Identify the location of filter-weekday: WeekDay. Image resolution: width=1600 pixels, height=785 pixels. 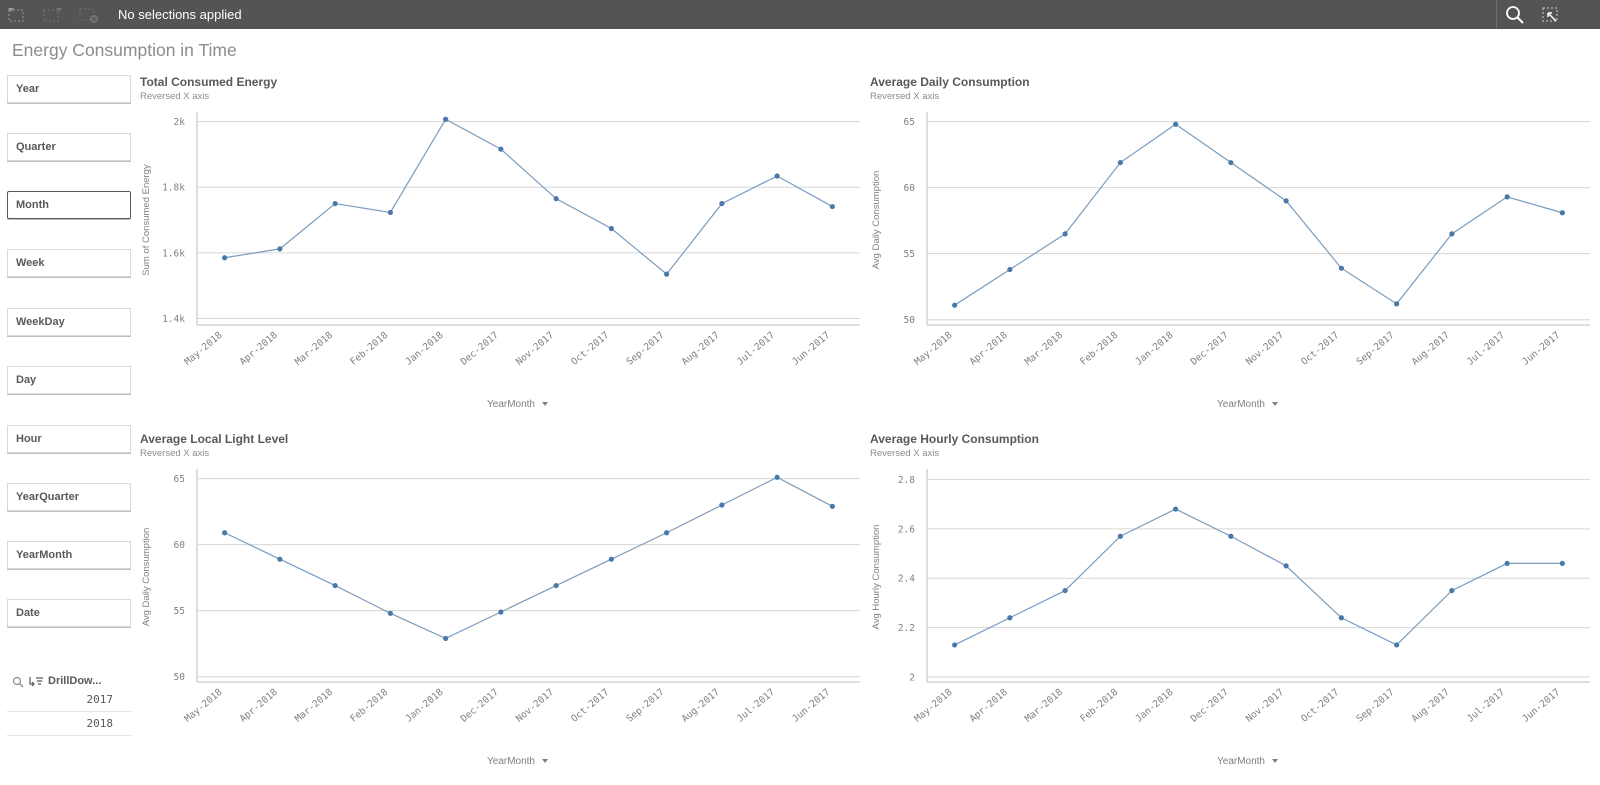
(69, 322).